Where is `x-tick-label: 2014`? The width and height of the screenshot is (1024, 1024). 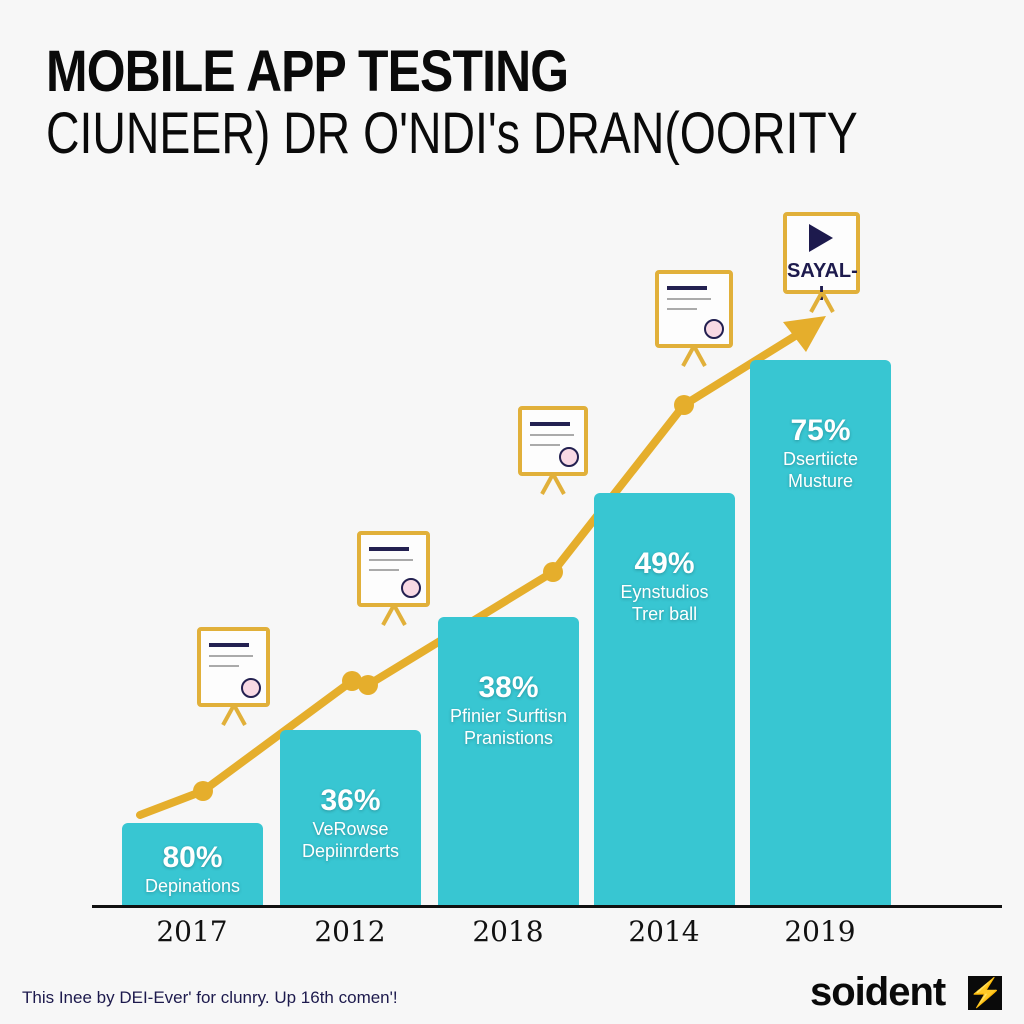 x-tick-label: 2014 is located at coordinates (664, 931).